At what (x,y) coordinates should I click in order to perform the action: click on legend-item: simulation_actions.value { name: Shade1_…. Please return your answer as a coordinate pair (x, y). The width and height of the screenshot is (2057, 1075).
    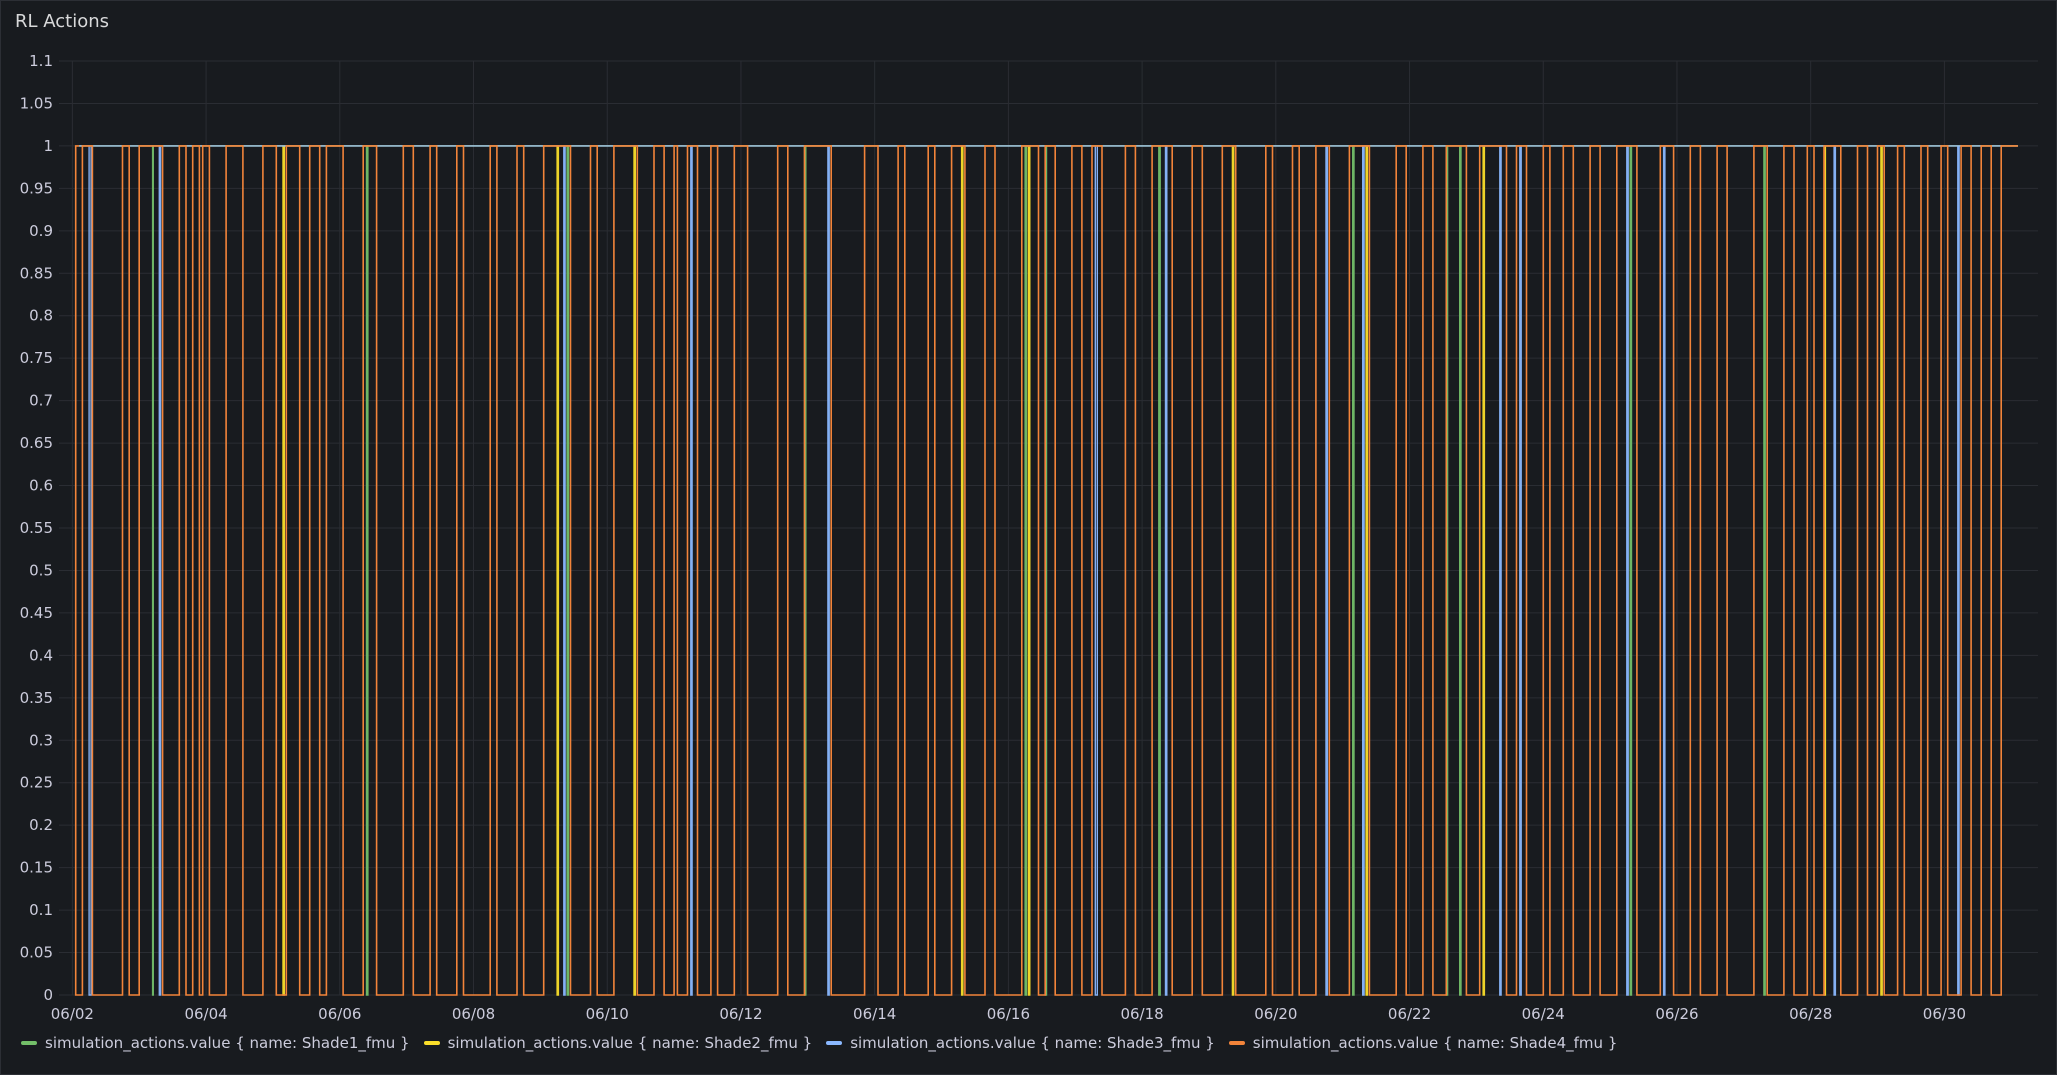
    Looking at the image, I should click on (215, 1043).